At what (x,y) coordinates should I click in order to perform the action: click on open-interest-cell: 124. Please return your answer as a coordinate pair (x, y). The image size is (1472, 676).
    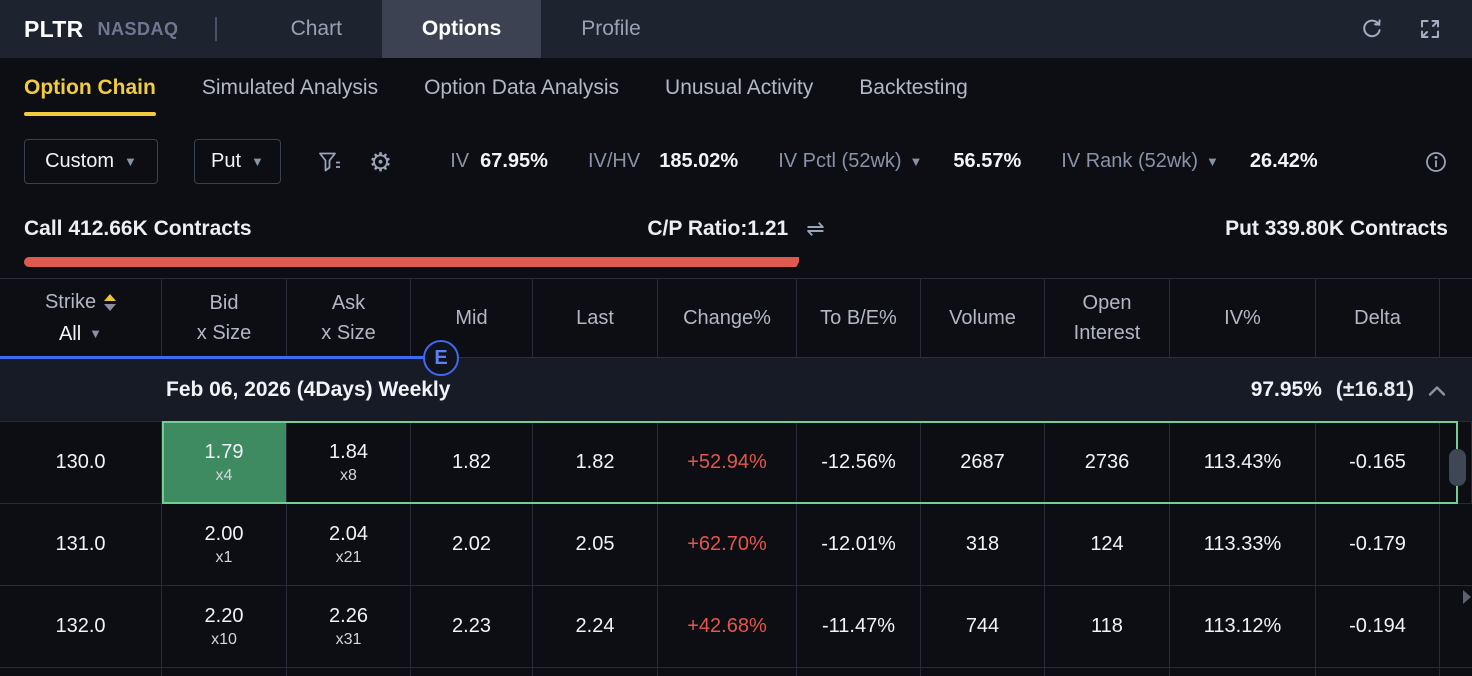
    Looking at the image, I should click on (1107, 544).